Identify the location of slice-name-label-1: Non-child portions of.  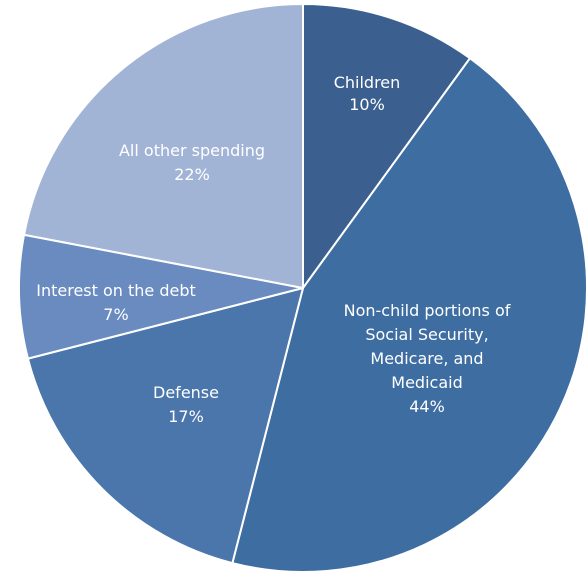
(427, 310).